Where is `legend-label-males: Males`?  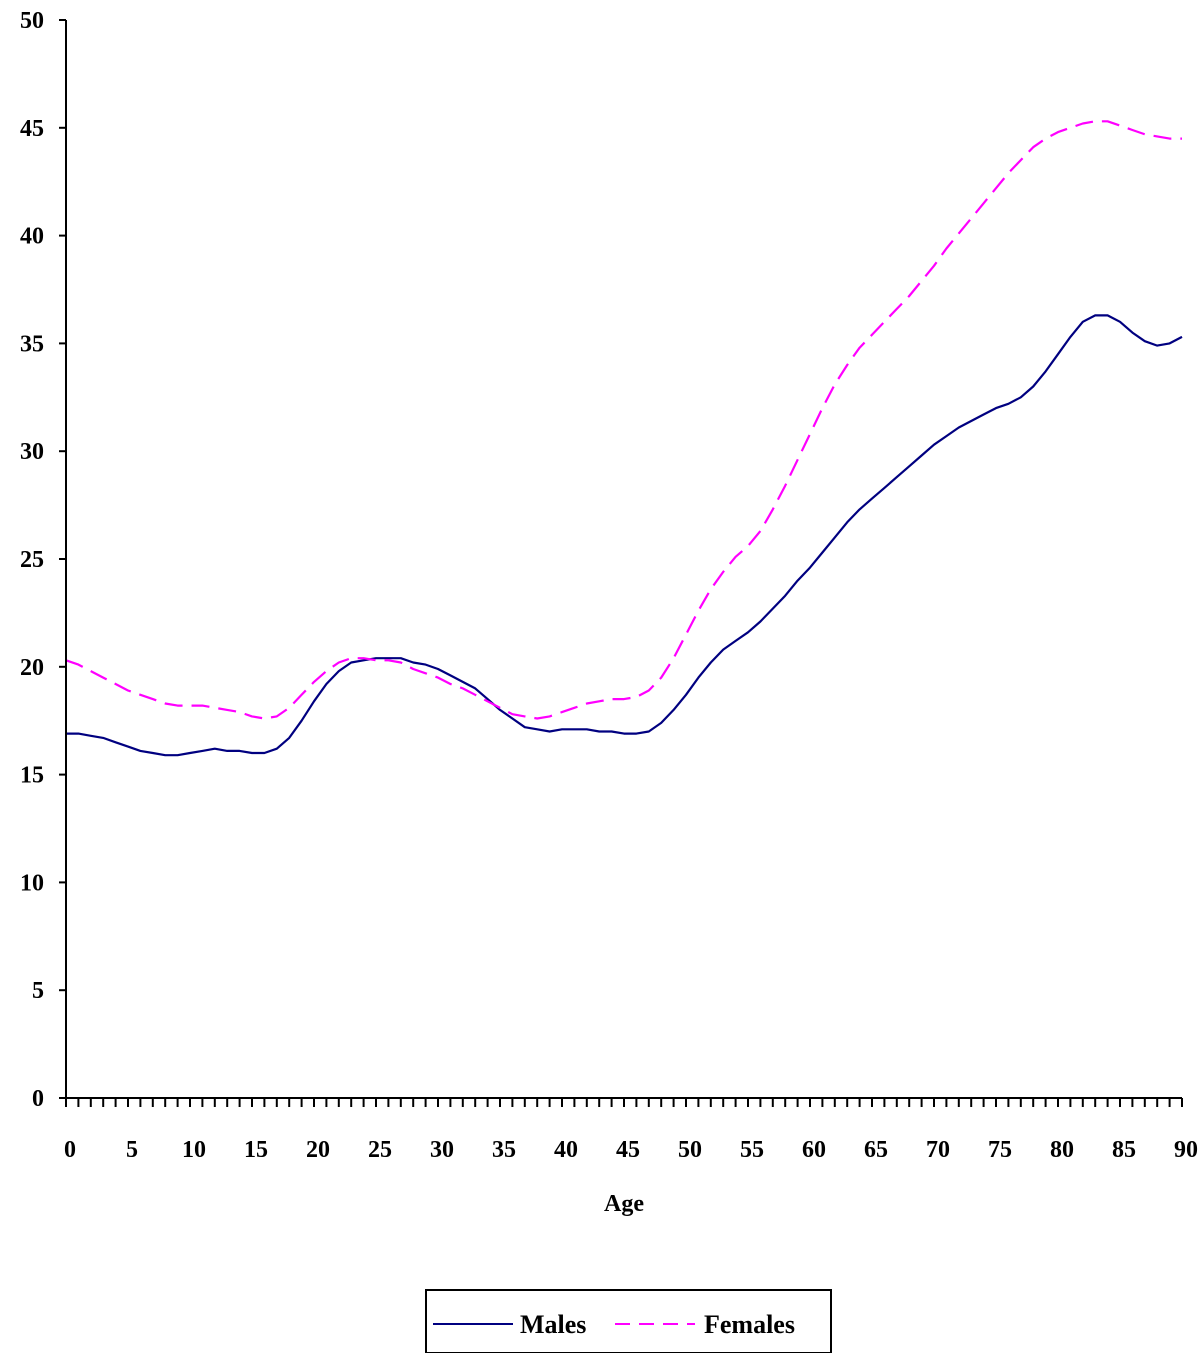 legend-label-males: Males is located at coordinates (553, 1324).